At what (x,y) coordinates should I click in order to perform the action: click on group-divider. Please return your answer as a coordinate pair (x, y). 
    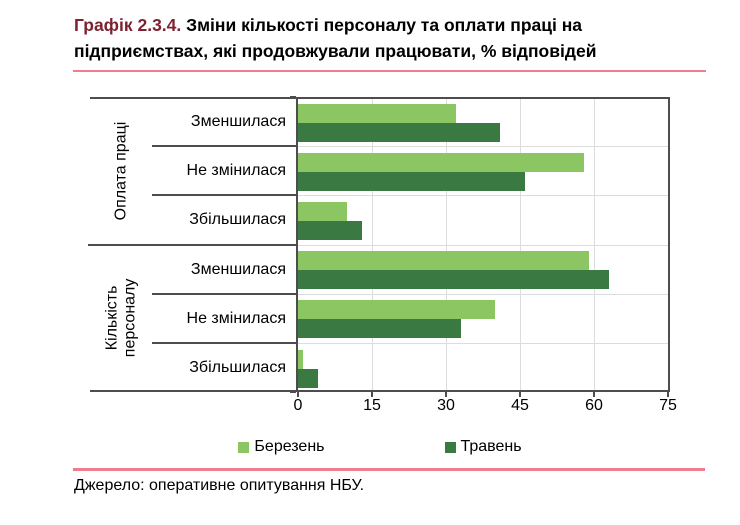
    Looking at the image, I should click on (193, 244).